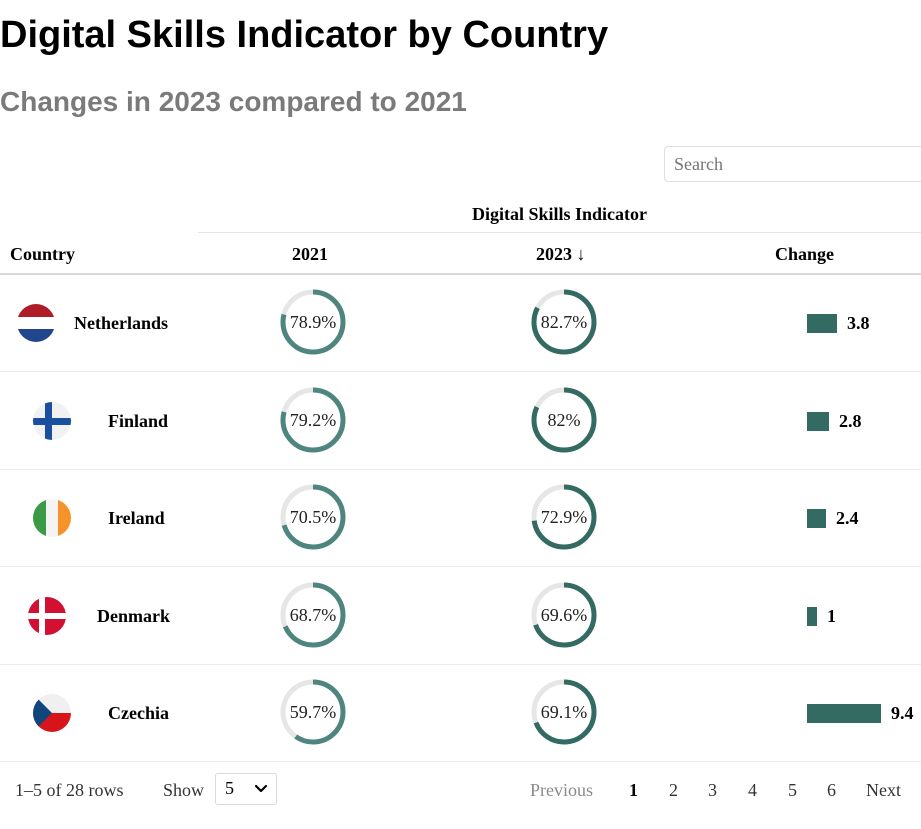 The height and width of the screenshot is (829, 921). Describe the element at coordinates (805, 254) in the screenshot. I see `change-column-header: Change` at that location.